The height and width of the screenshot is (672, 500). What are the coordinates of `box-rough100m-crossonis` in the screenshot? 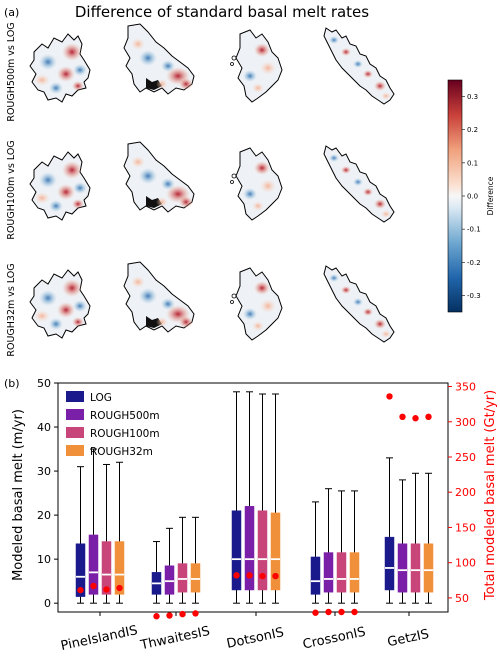 It's located at (341, 553).